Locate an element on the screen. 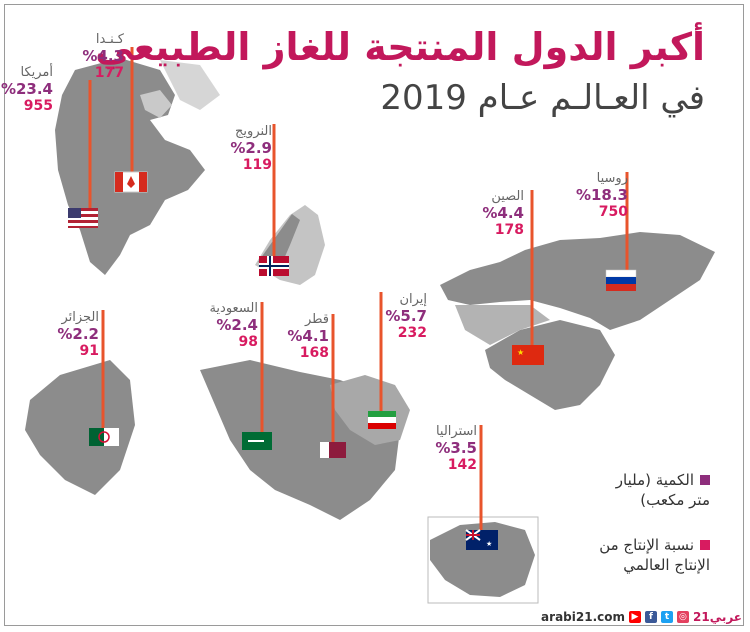 The width and height of the screenshot is (750, 632). label-norway: النرويج %2.9 119 is located at coordinates (251, 148).